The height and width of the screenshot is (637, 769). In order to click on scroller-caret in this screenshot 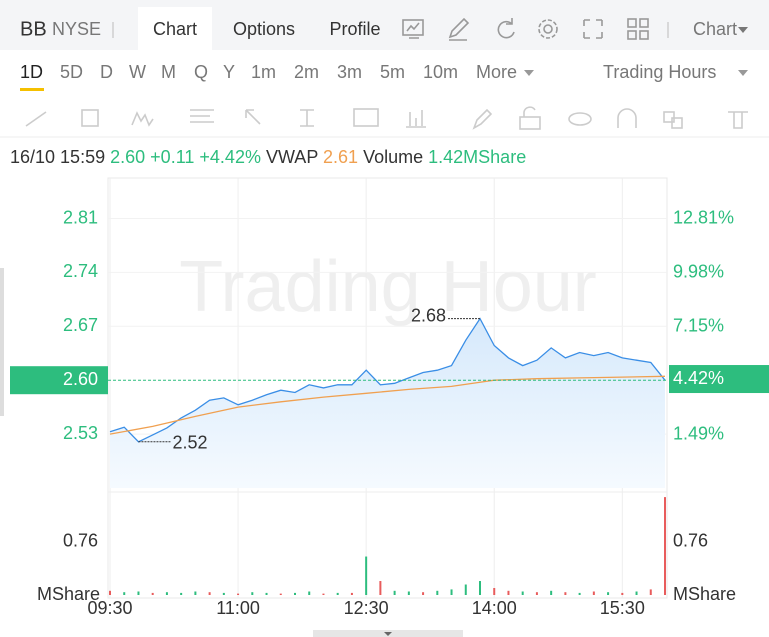, I will do `click(388, 634)`.